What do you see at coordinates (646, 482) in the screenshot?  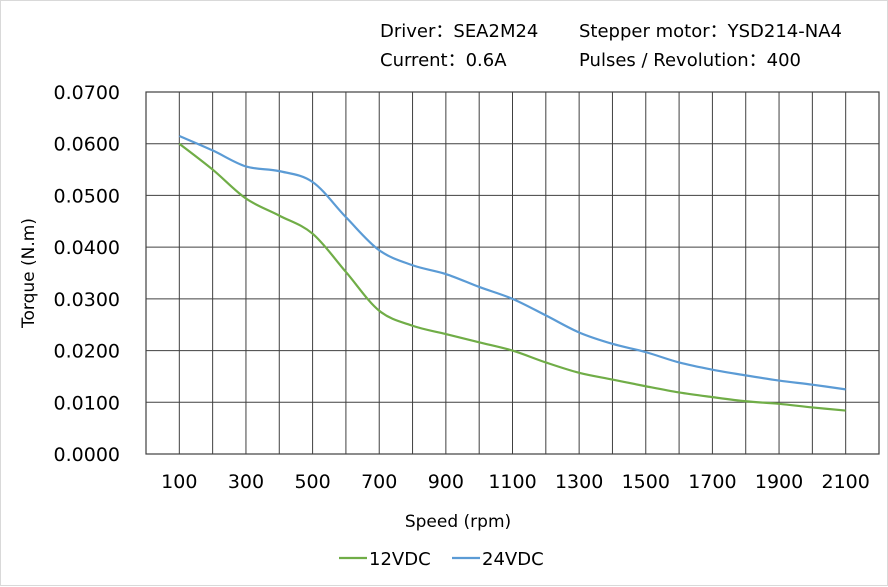 I see `x-tick-label: 1500` at bounding box center [646, 482].